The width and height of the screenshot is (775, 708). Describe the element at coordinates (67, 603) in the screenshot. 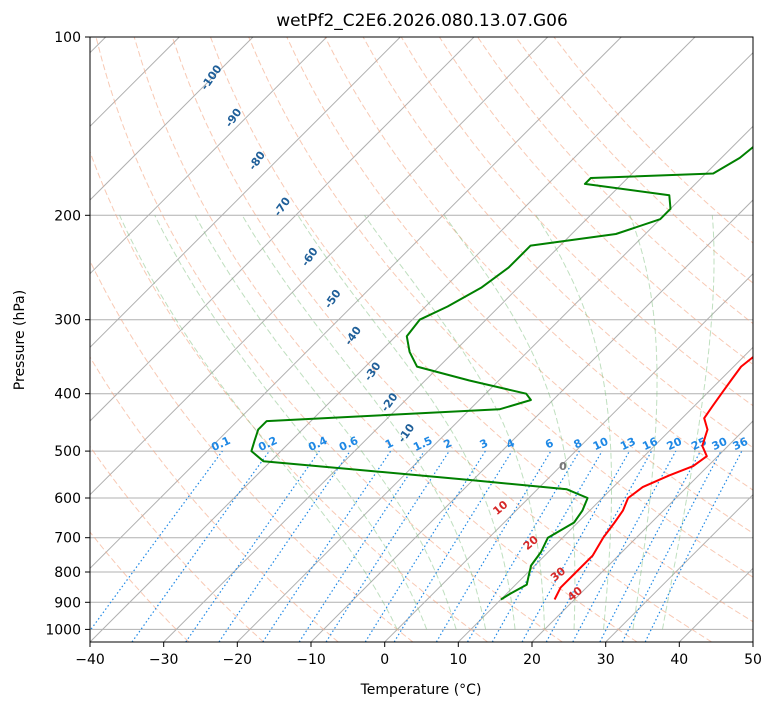

I see `y-tick-label: 900` at that location.